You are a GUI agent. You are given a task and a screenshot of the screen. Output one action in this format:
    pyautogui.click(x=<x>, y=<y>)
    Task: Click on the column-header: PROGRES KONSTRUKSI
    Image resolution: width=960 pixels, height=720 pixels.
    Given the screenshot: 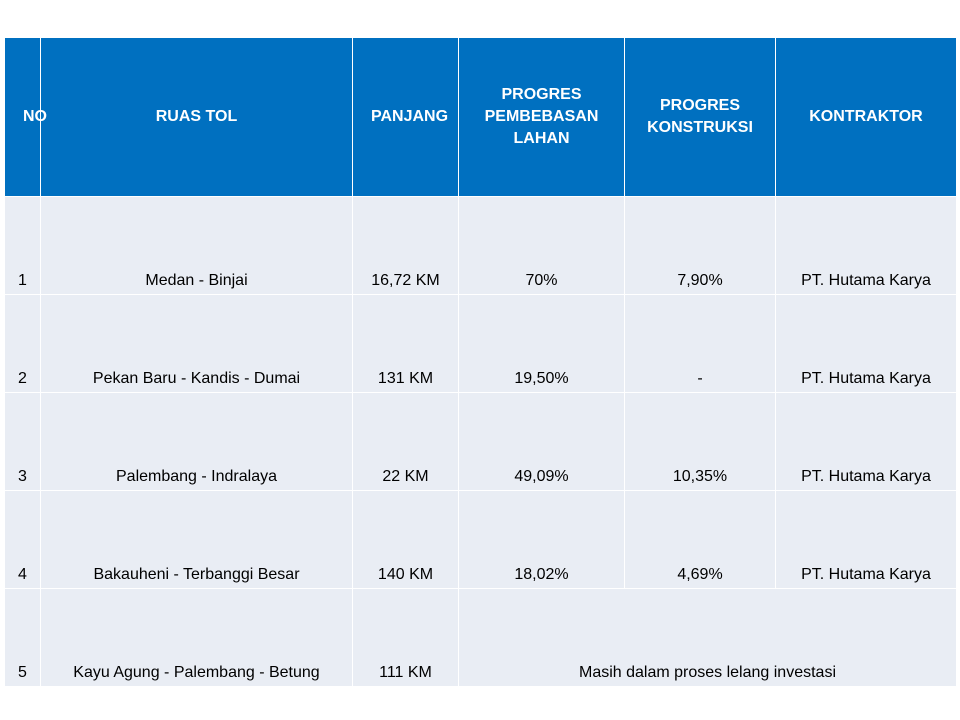 What is the action you would take?
    pyautogui.click(x=700, y=117)
    